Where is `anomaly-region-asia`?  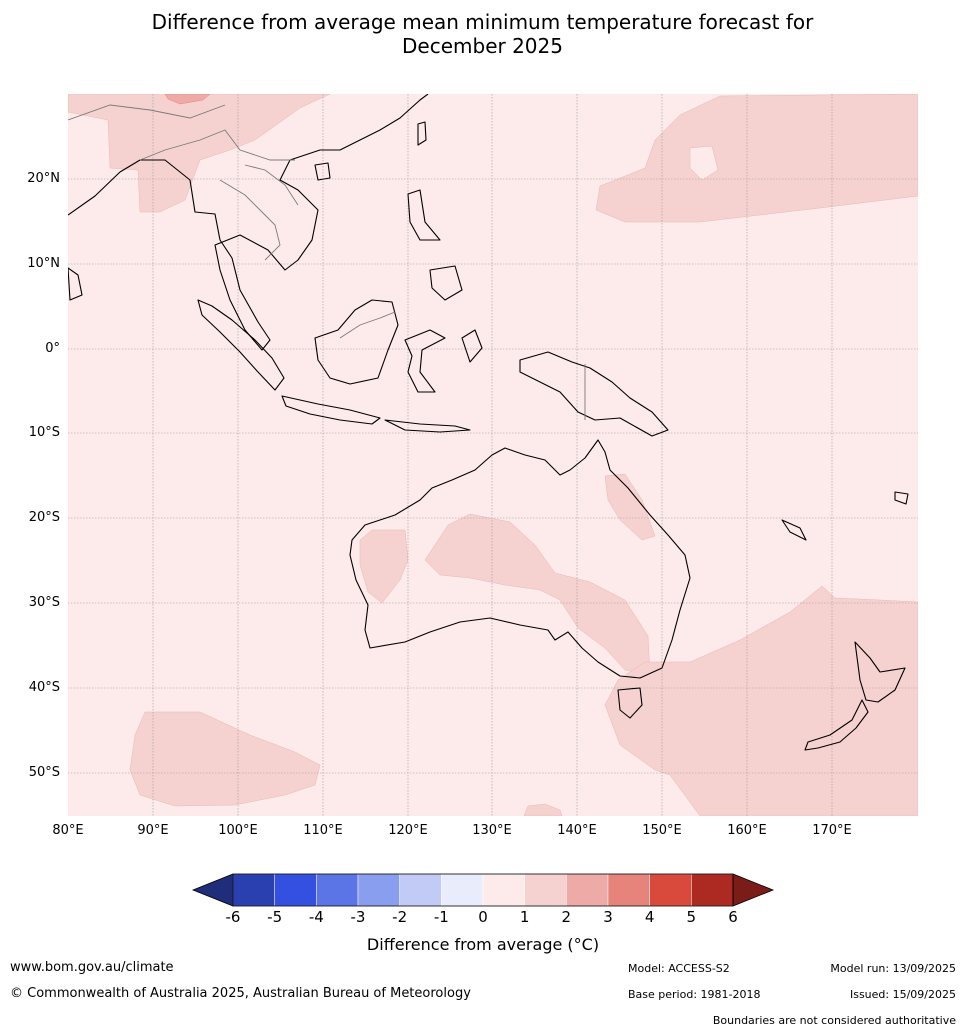
anomaly-region-asia is located at coordinates (199, 153).